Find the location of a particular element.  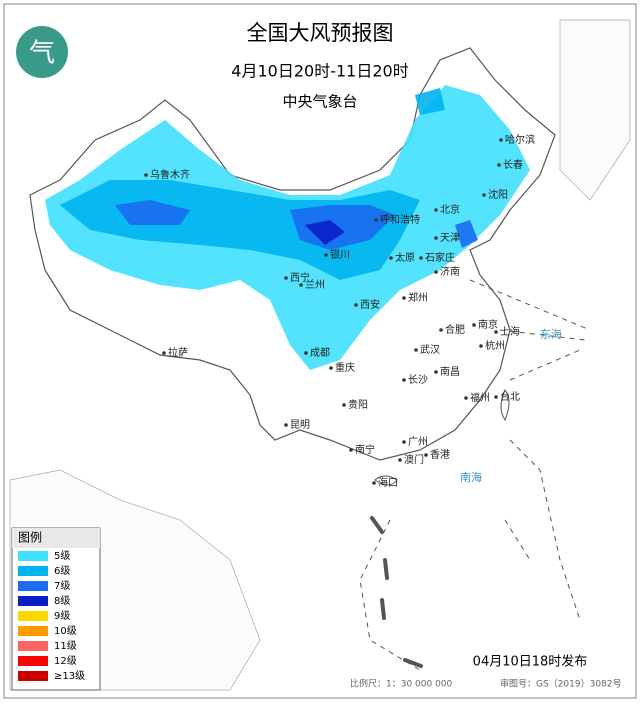

city-label: 沈阳 is located at coordinates (498, 194).